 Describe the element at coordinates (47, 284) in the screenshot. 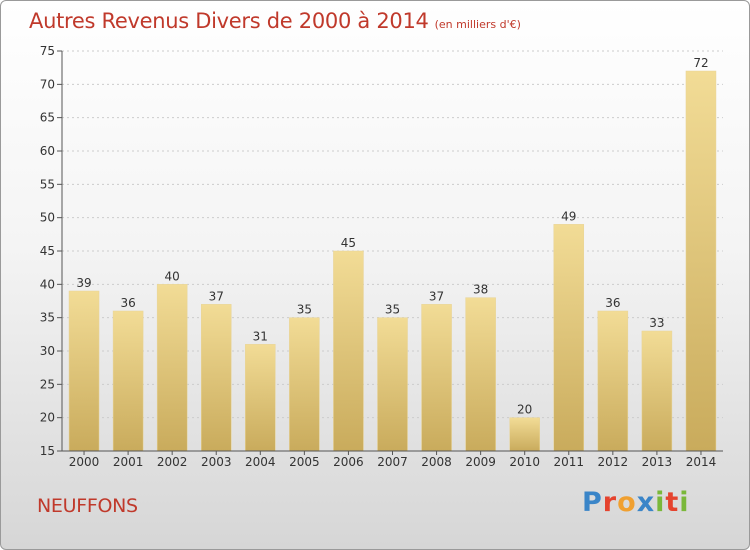

I see `y-tick-label: 40` at that location.